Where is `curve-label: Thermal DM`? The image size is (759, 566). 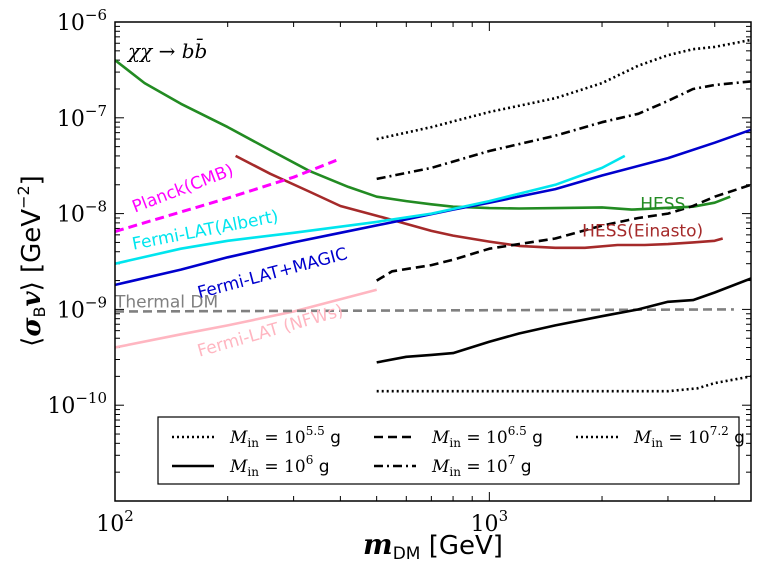 curve-label: Thermal DM is located at coordinates (166, 302).